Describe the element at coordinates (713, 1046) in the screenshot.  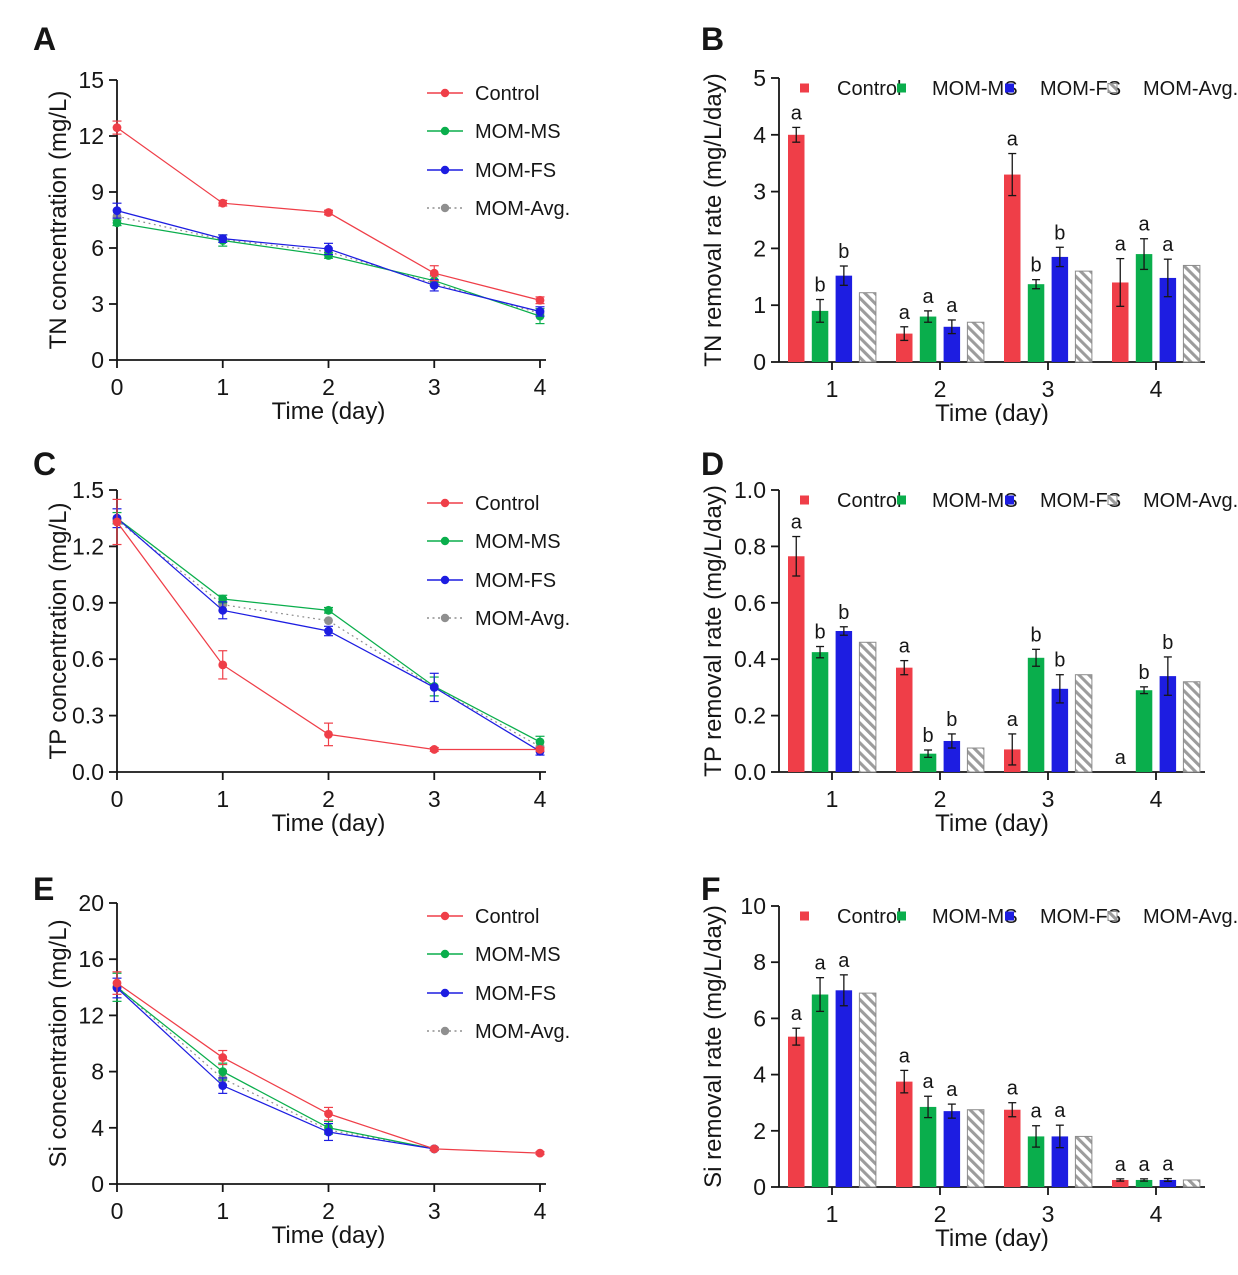
I see `y-axis-title: Si removal rate (mg/L/day)` at that location.